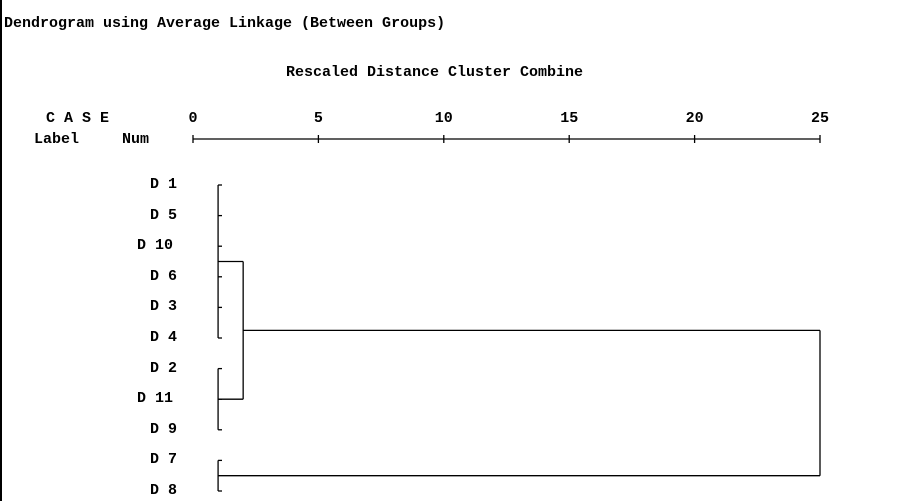 This screenshot has height=501, width=909. Describe the element at coordinates (164, 368) in the screenshot. I see `leaf-label: D 2` at that location.